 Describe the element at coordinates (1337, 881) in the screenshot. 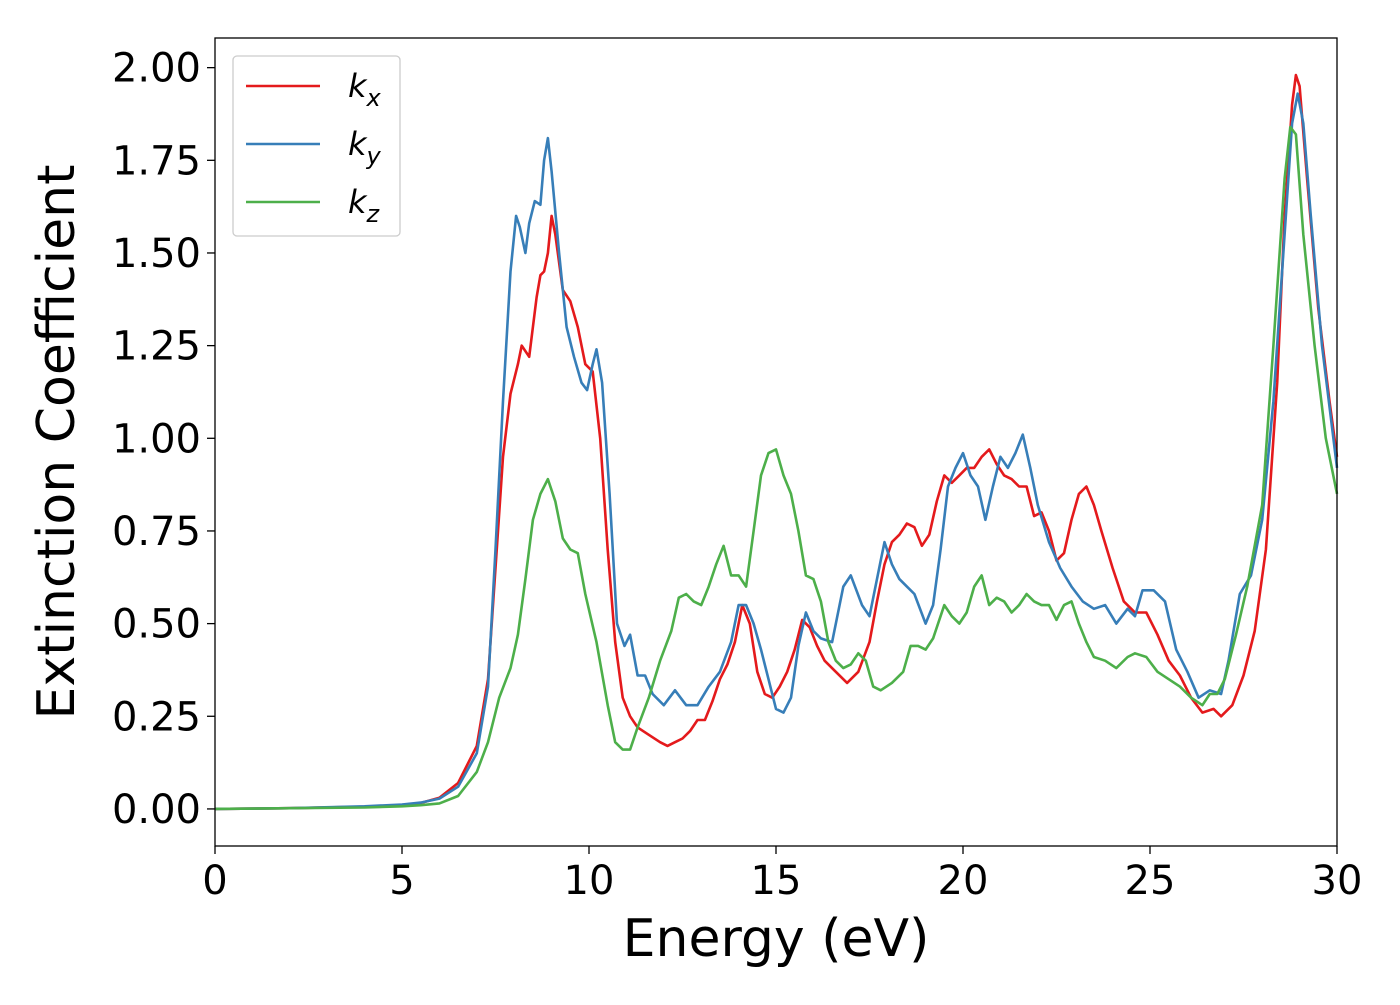

I see `x-tick-label: 30` at that location.